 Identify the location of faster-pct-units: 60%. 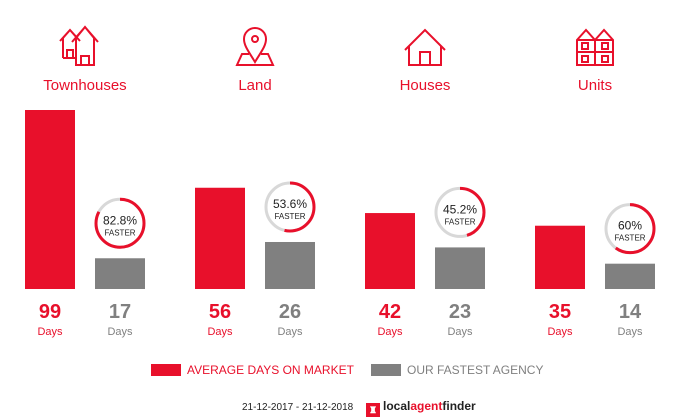
(630, 226).